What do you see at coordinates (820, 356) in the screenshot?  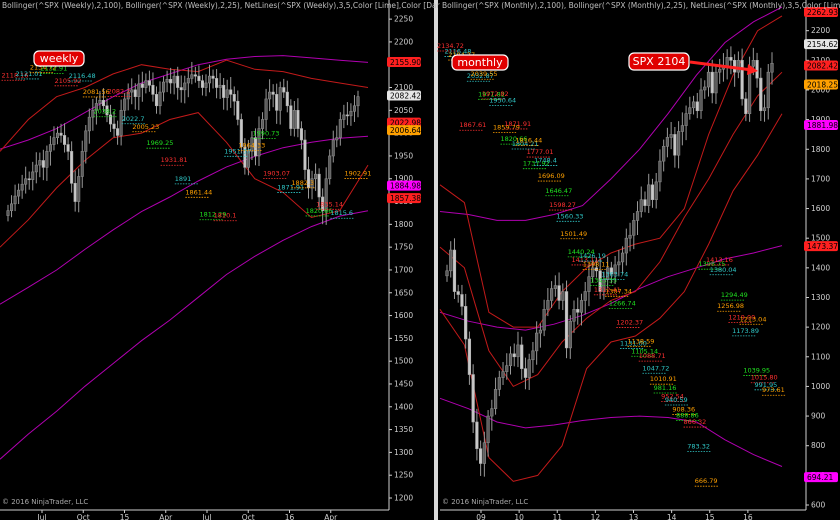 I see `y-tick-label: 1100` at bounding box center [820, 356].